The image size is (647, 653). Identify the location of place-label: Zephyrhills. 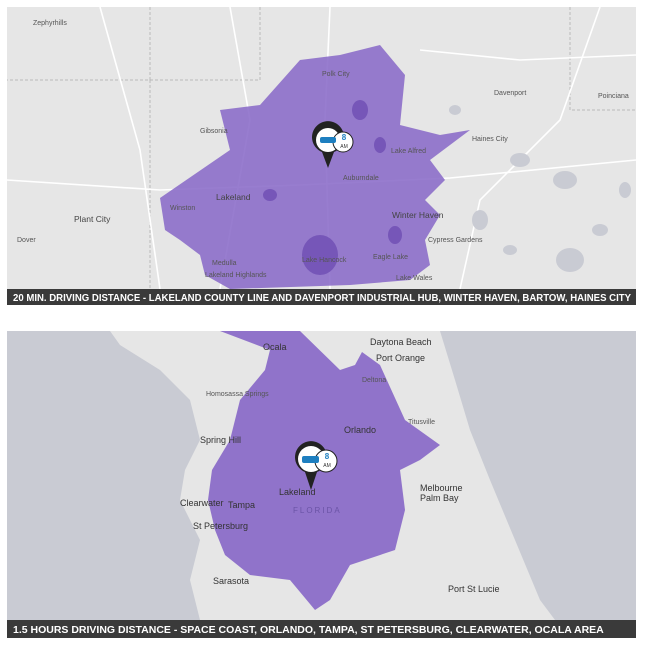
(50, 23).